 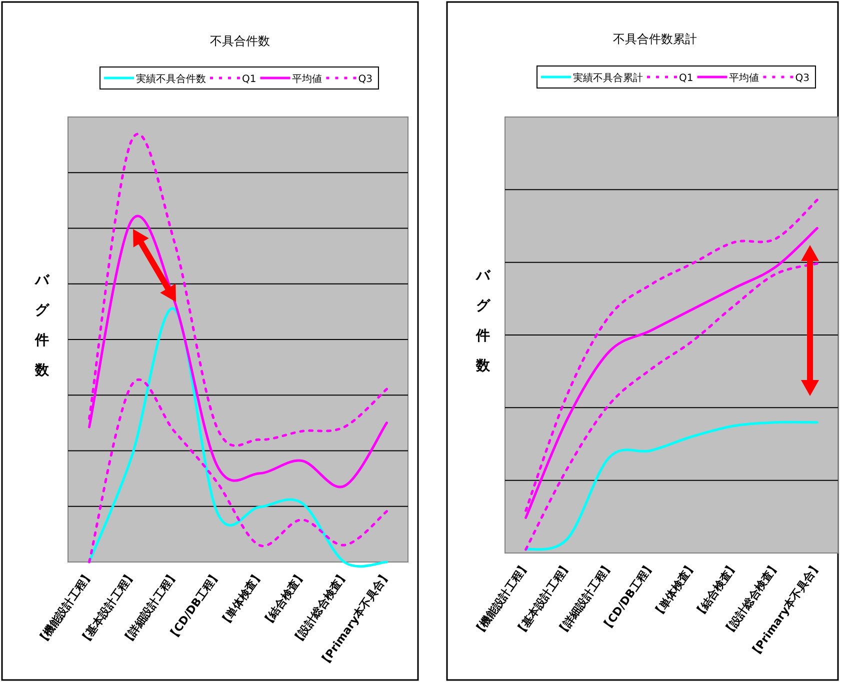 I want to click on legend-label: 実績不具合件数, so click(x=171, y=79).